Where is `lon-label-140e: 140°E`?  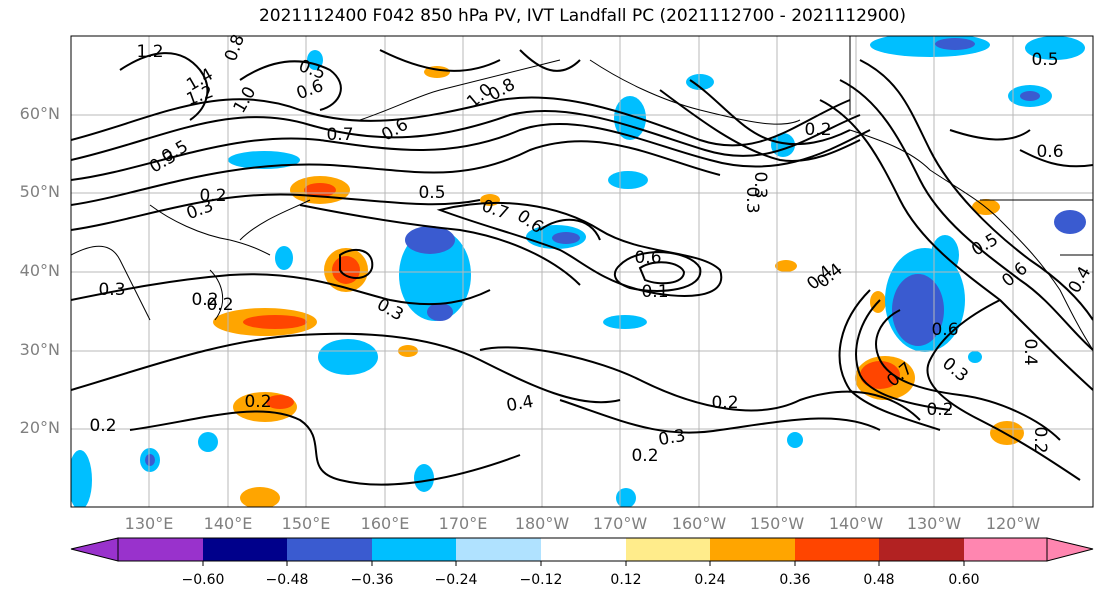
lon-label-140e: 140°E is located at coordinates (228, 523).